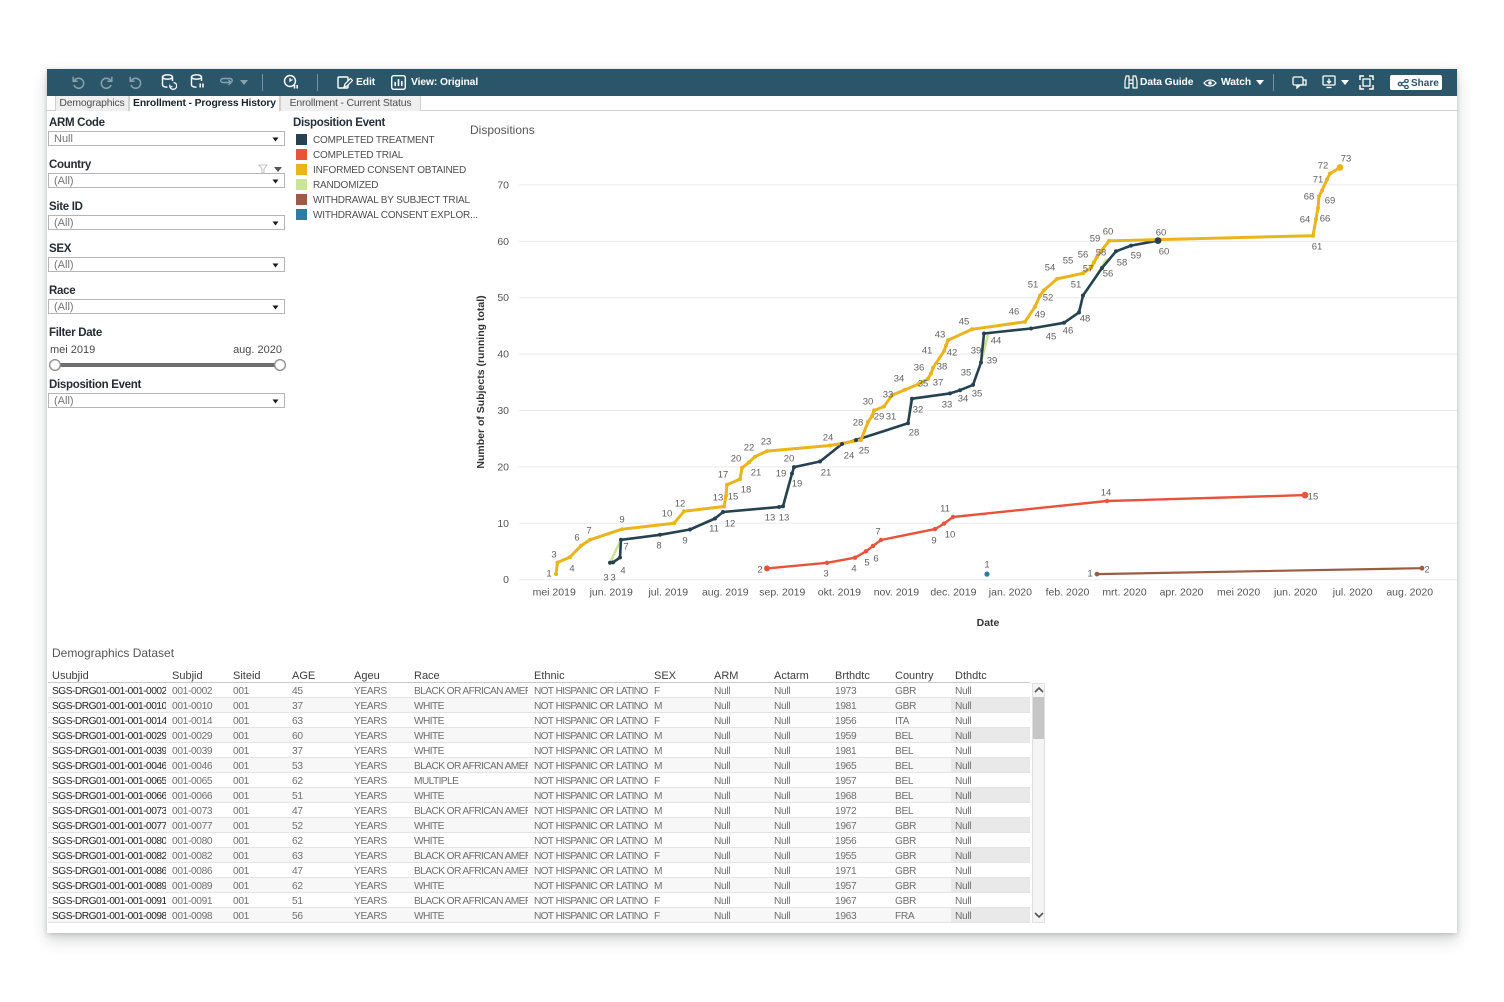 The image size is (1504, 1002). What do you see at coordinates (554, 593) in the screenshot?
I see `svg-text: mei 2019` at bounding box center [554, 593].